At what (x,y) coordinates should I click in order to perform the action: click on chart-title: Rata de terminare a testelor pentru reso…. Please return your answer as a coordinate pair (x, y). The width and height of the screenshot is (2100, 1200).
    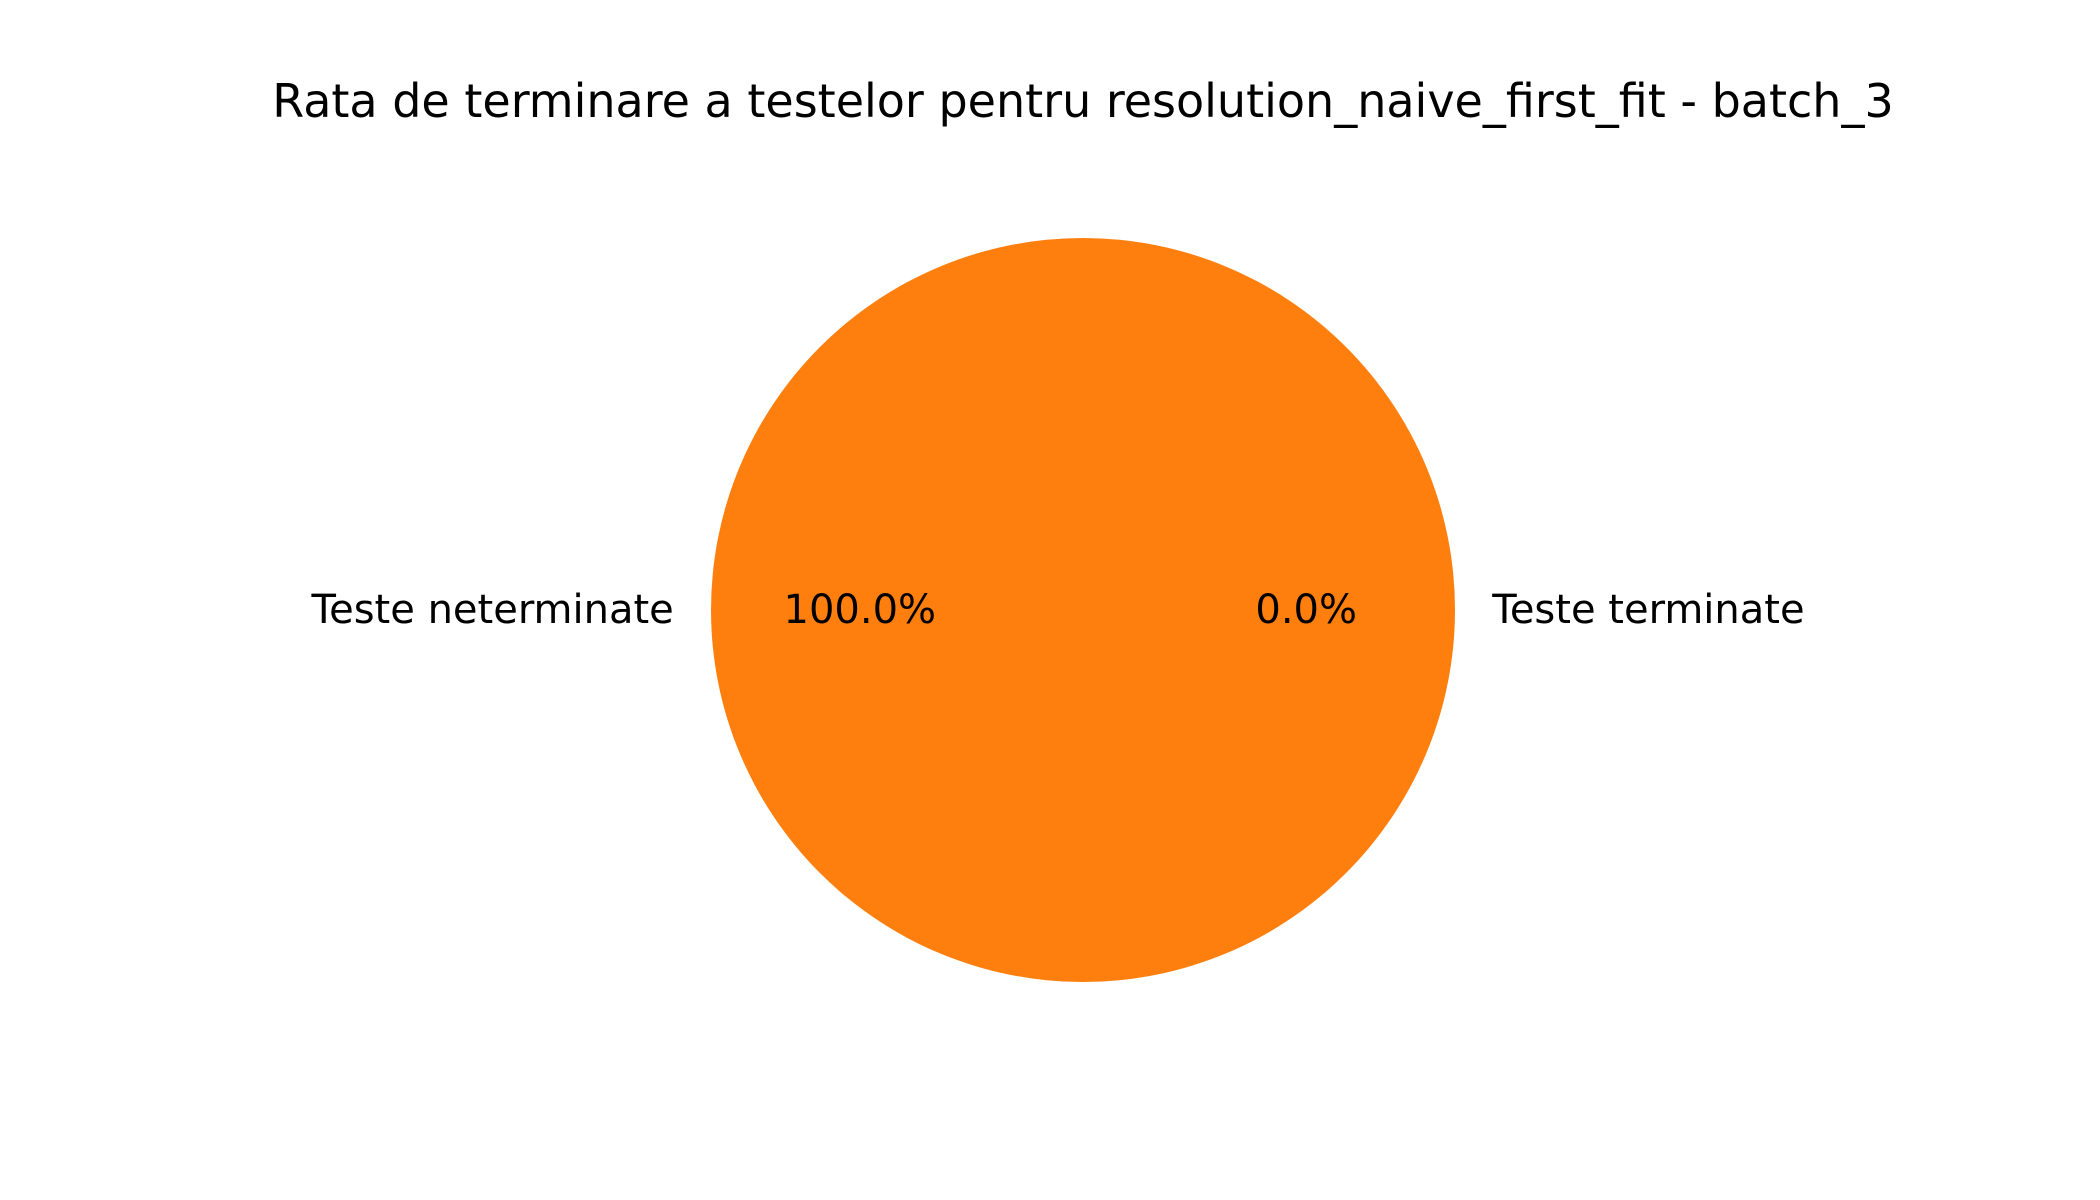
    Looking at the image, I should click on (1082, 101).